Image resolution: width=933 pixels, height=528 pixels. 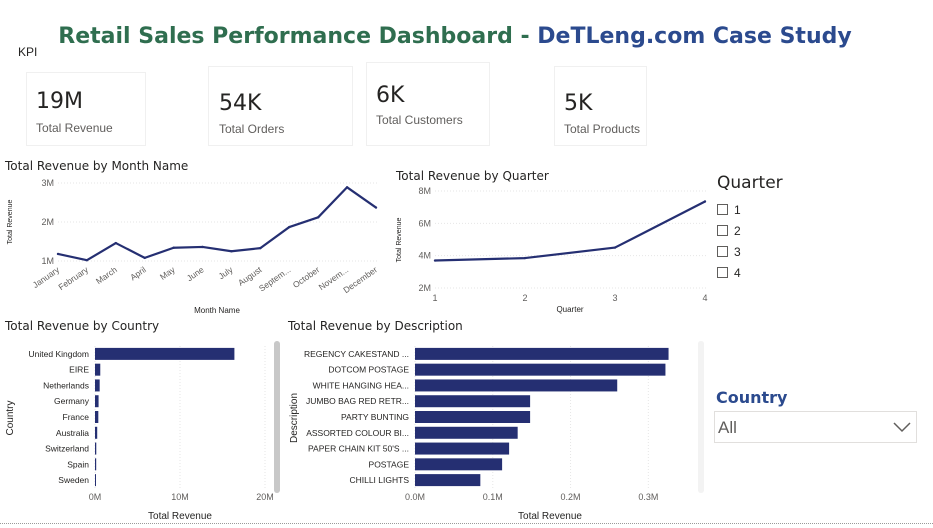 I want to click on quarter-slicer: 1 2 3 4, so click(x=729, y=241).